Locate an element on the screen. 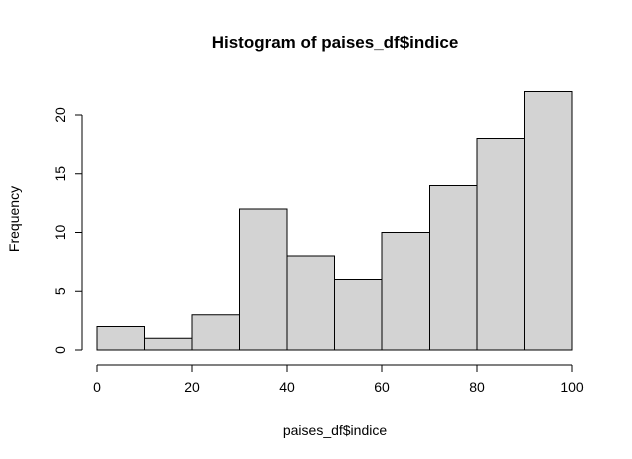 The width and height of the screenshot is (632, 459). x-tick-label: 0 is located at coordinates (97, 387).